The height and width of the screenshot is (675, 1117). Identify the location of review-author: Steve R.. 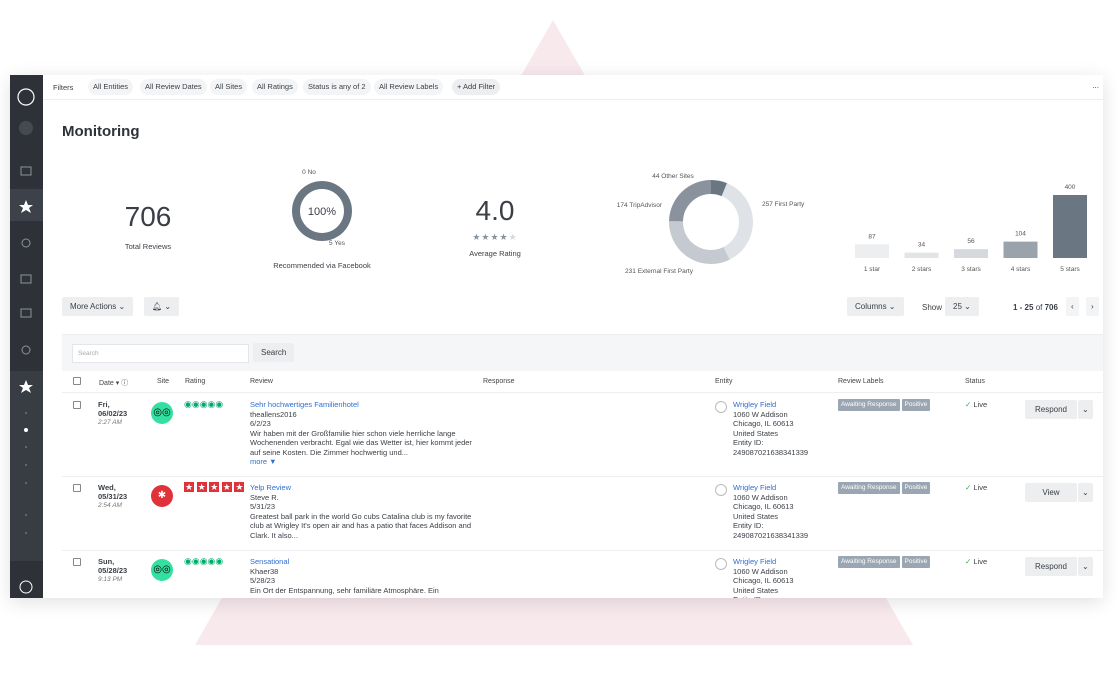
(264, 497).